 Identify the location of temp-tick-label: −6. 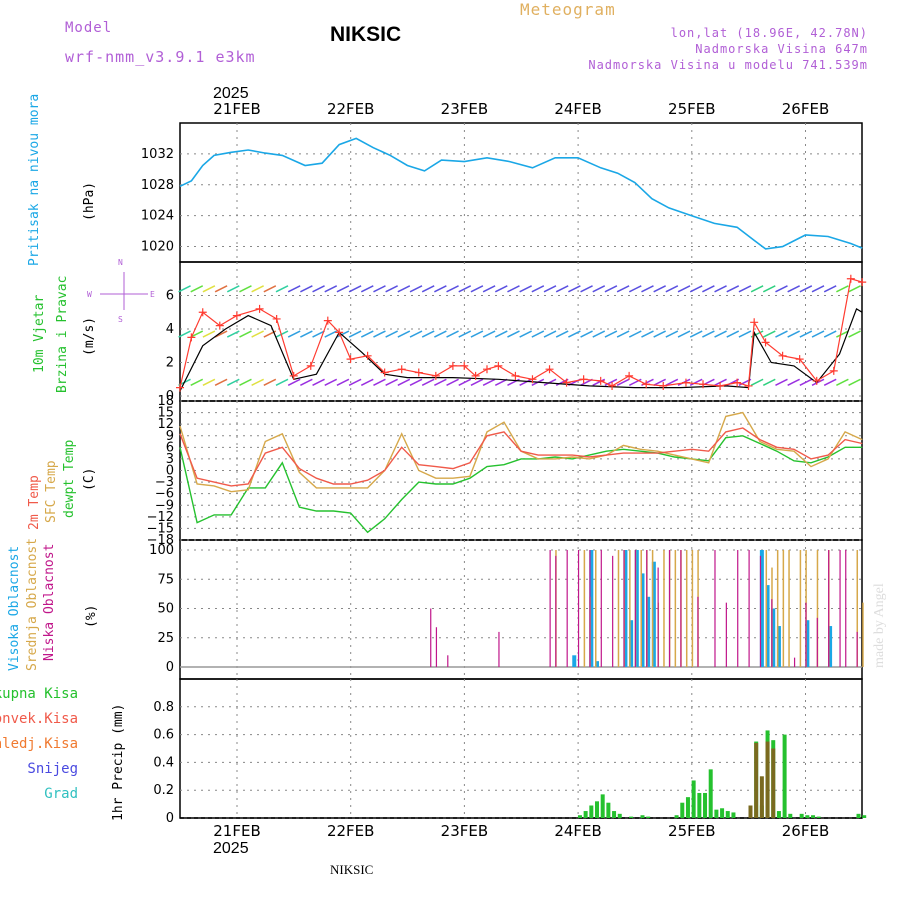
(164, 494).